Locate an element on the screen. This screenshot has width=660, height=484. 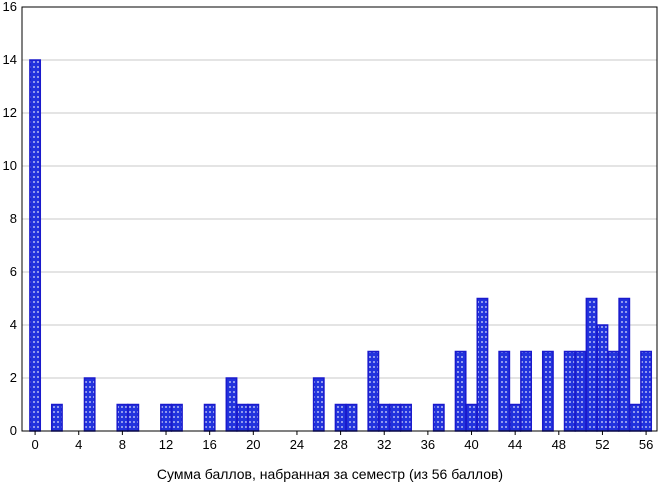
y-tick-label: 2 is located at coordinates (13, 377).